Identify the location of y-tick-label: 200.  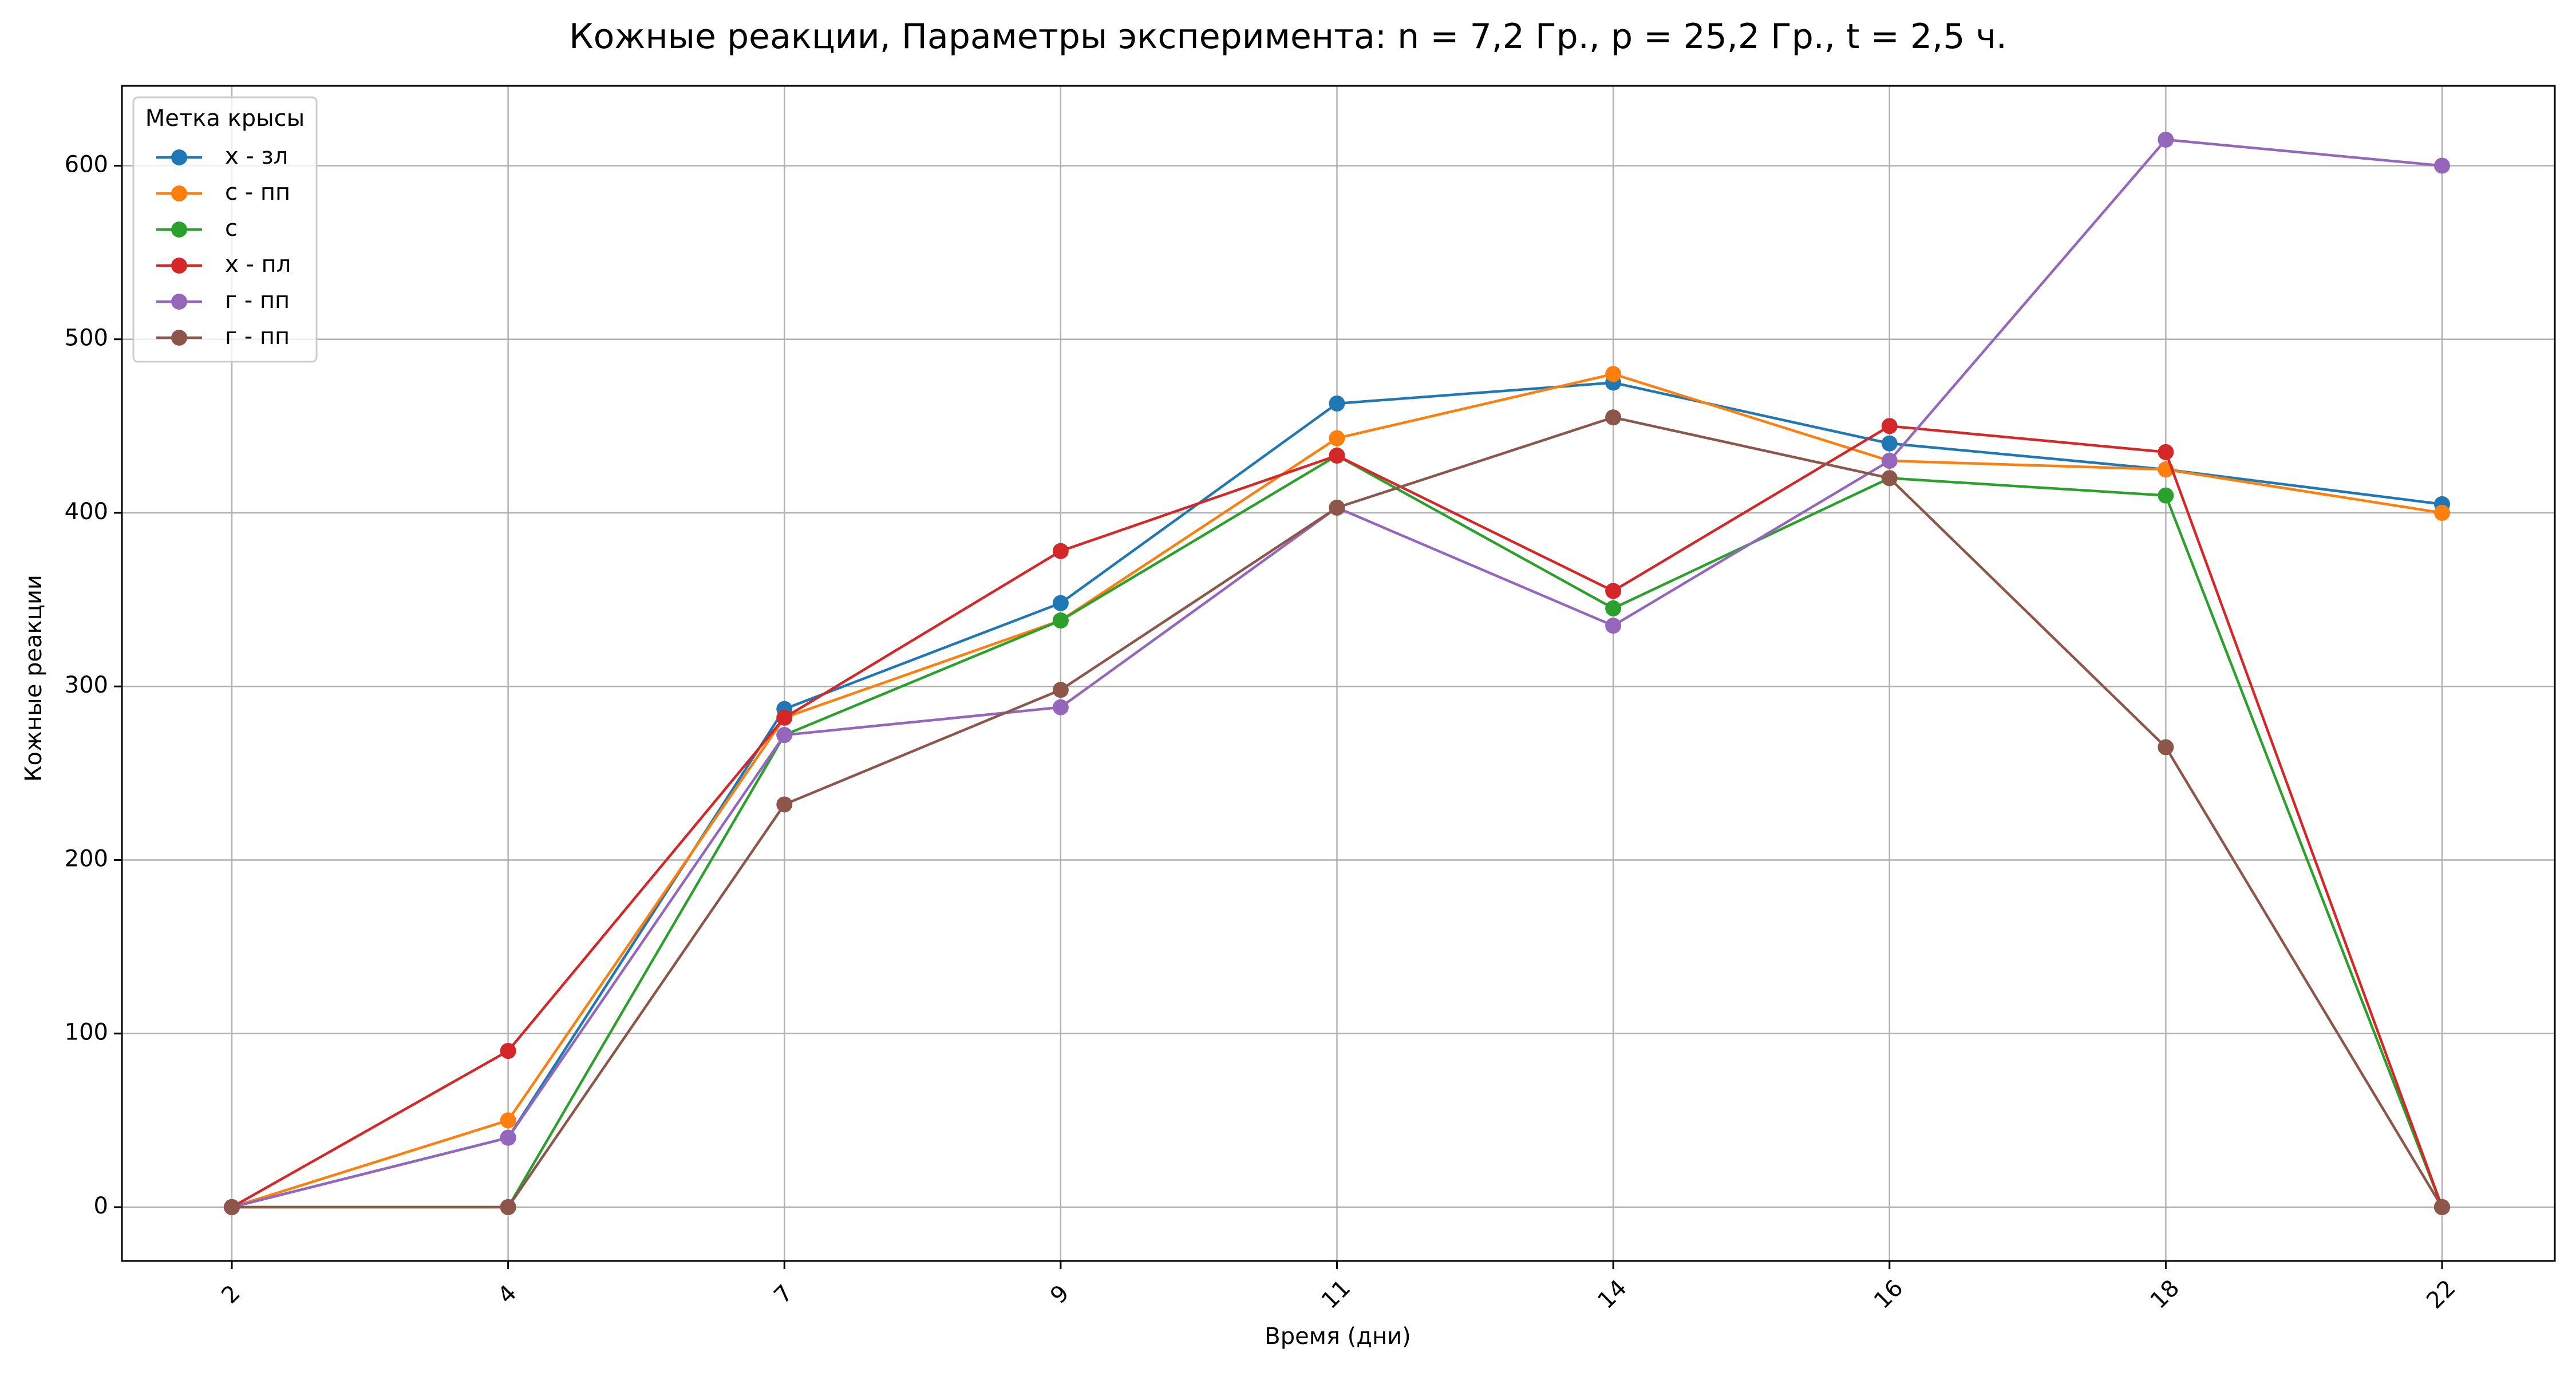
(86, 858).